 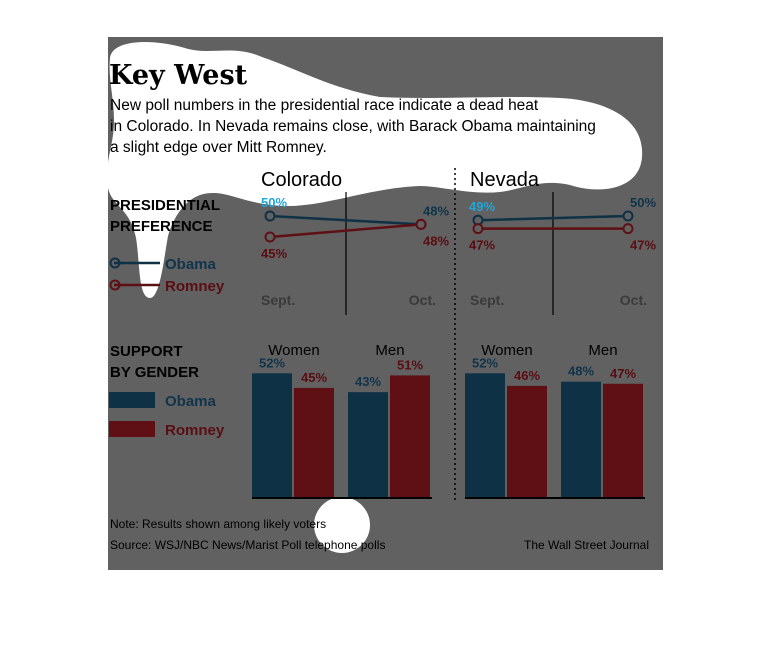 What do you see at coordinates (115, 263) in the screenshot?
I see `obama-legend-marker` at bounding box center [115, 263].